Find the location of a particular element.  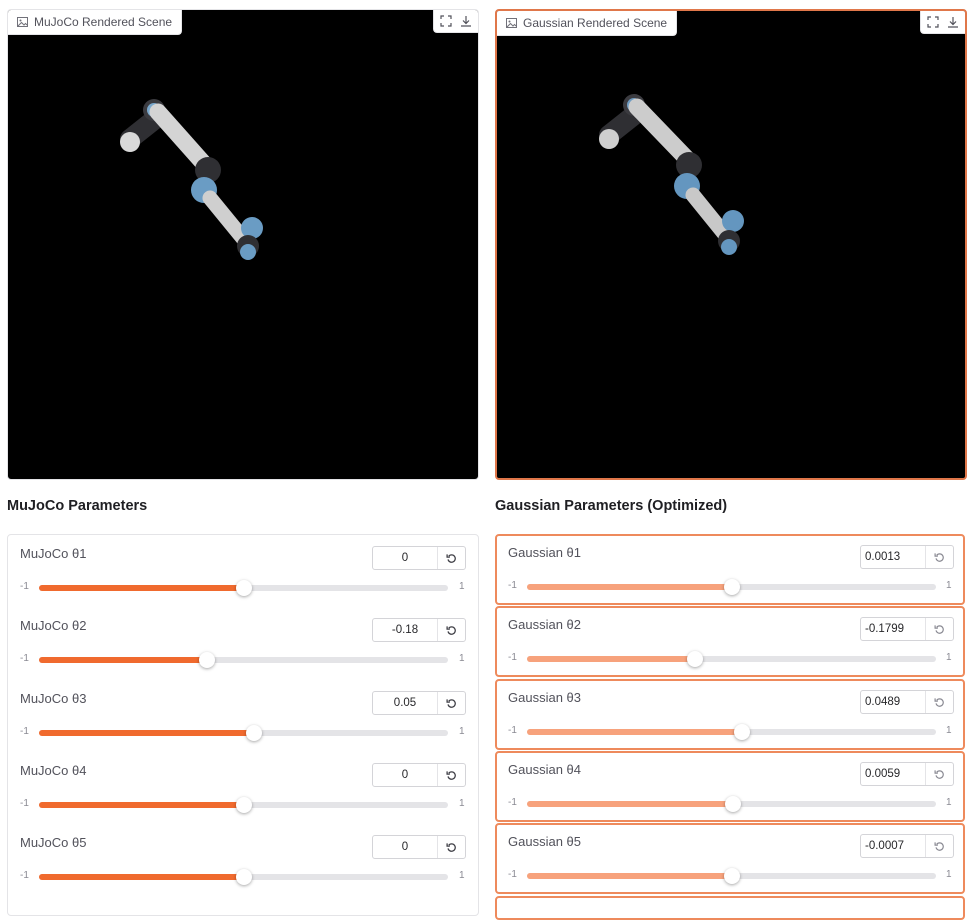

mujoco-scene-toolbar is located at coordinates (455, 21).